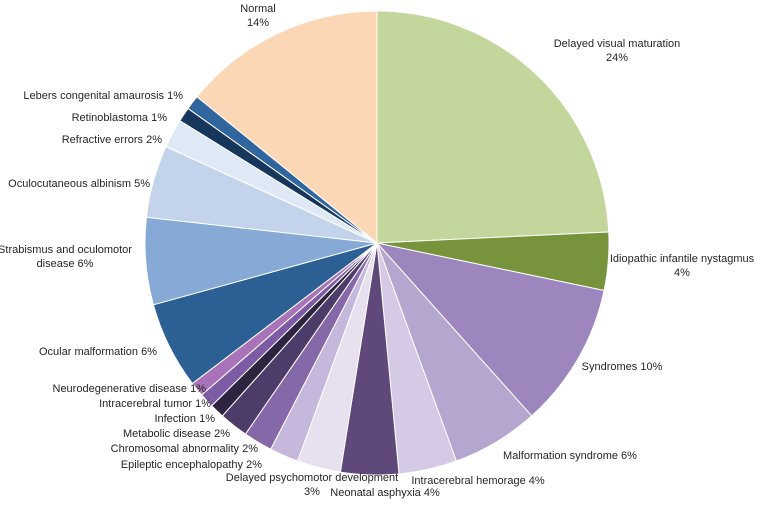 This screenshot has height=507, width=760. Describe the element at coordinates (130, 389) in the screenshot. I see `slice-label-neurodegenerative-disease: Neurodegenerative disease 1%` at that location.